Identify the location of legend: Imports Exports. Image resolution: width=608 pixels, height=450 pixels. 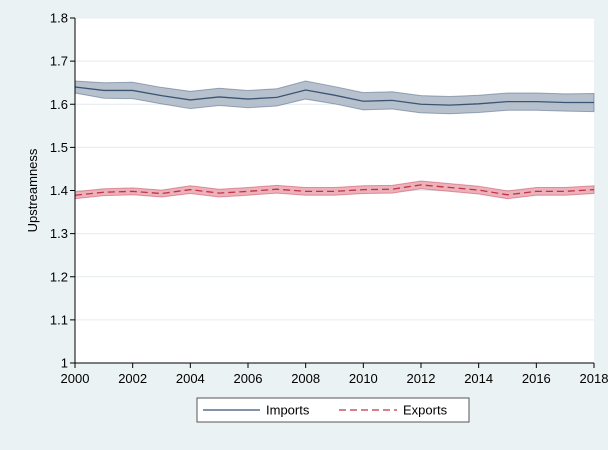
(333, 410).